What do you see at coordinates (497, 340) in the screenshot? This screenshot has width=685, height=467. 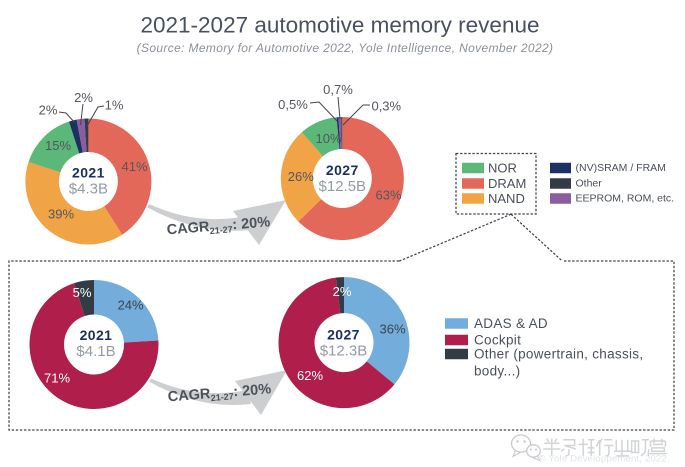 I see `svg-text: Cockpit` at bounding box center [497, 340].